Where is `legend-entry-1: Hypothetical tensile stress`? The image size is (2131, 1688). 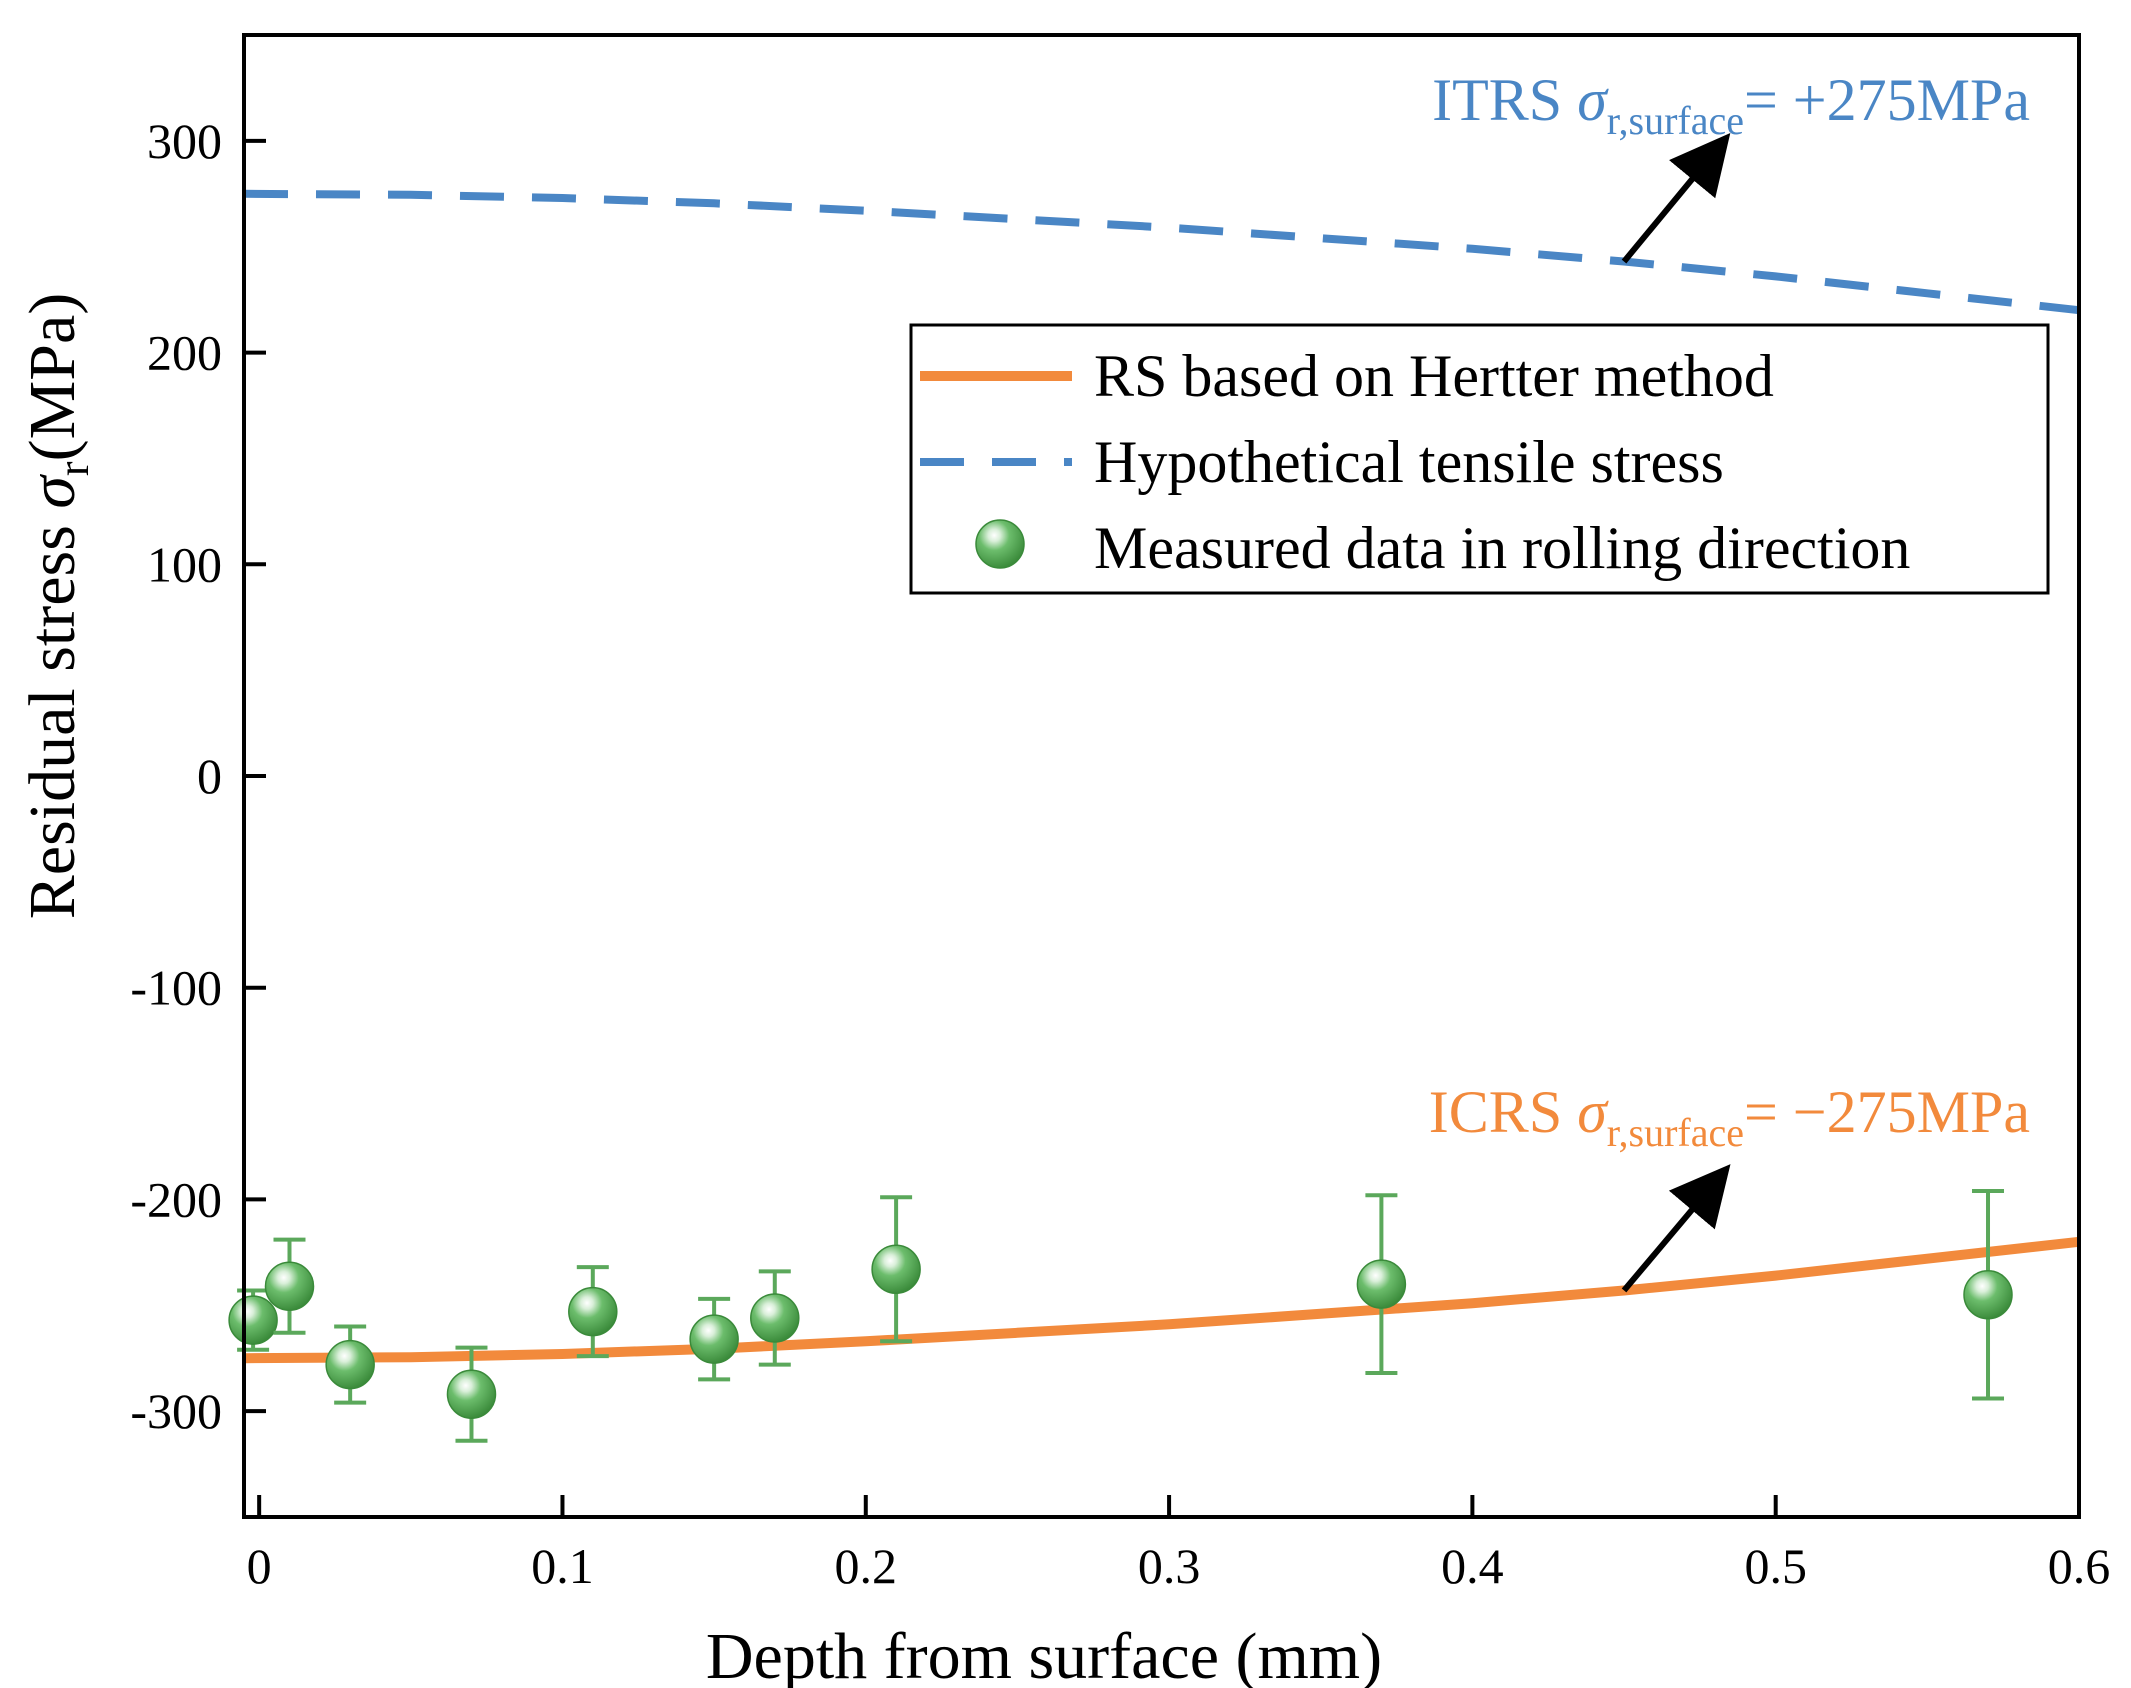
legend-entry-1: Hypothetical tensile stress is located at coordinates (1322, 462).